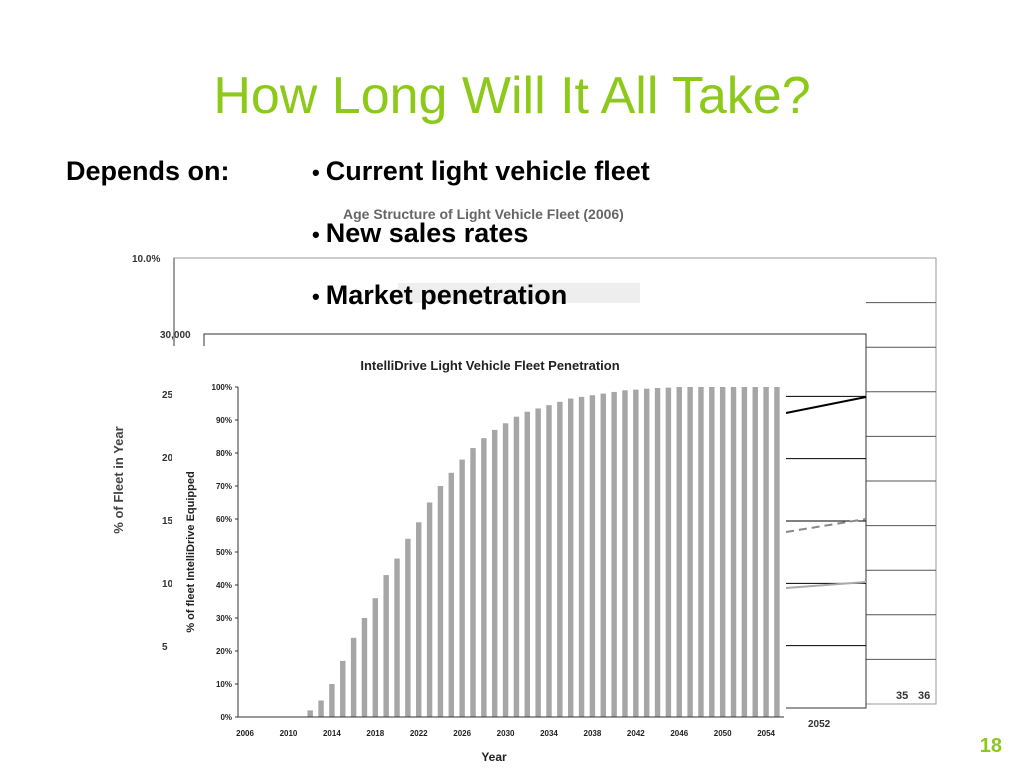  What do you see at coordinates (224, 618) in the screenshot?
I see `y-tick-label: 30%` at bounding box center [224, 618].